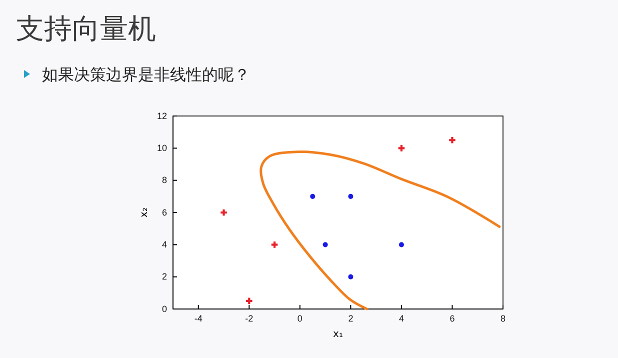 This screenshot has height=358, width=618. Describe the element at coordinates (338, 334) in the screenshot. I see `x-axis-title: x₁` at that location.